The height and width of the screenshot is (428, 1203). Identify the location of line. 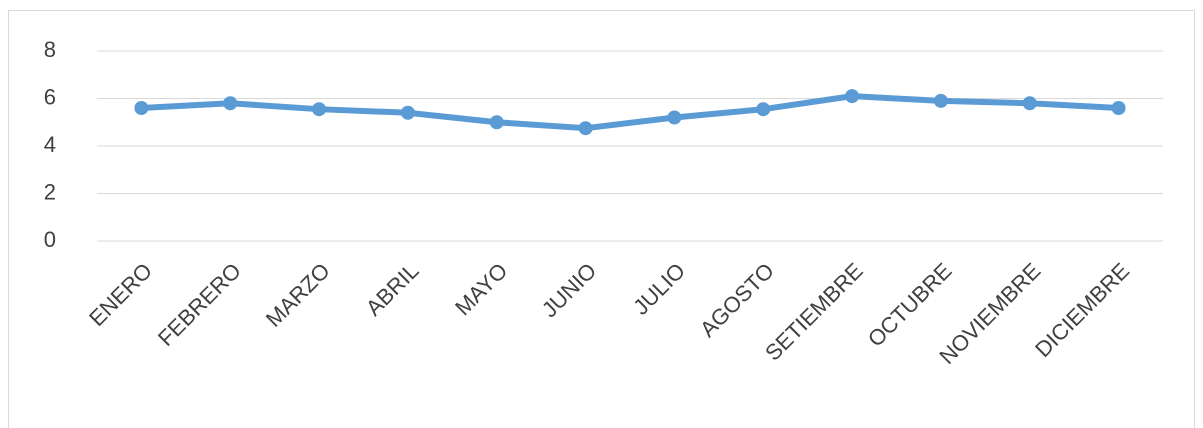
(630, 112).